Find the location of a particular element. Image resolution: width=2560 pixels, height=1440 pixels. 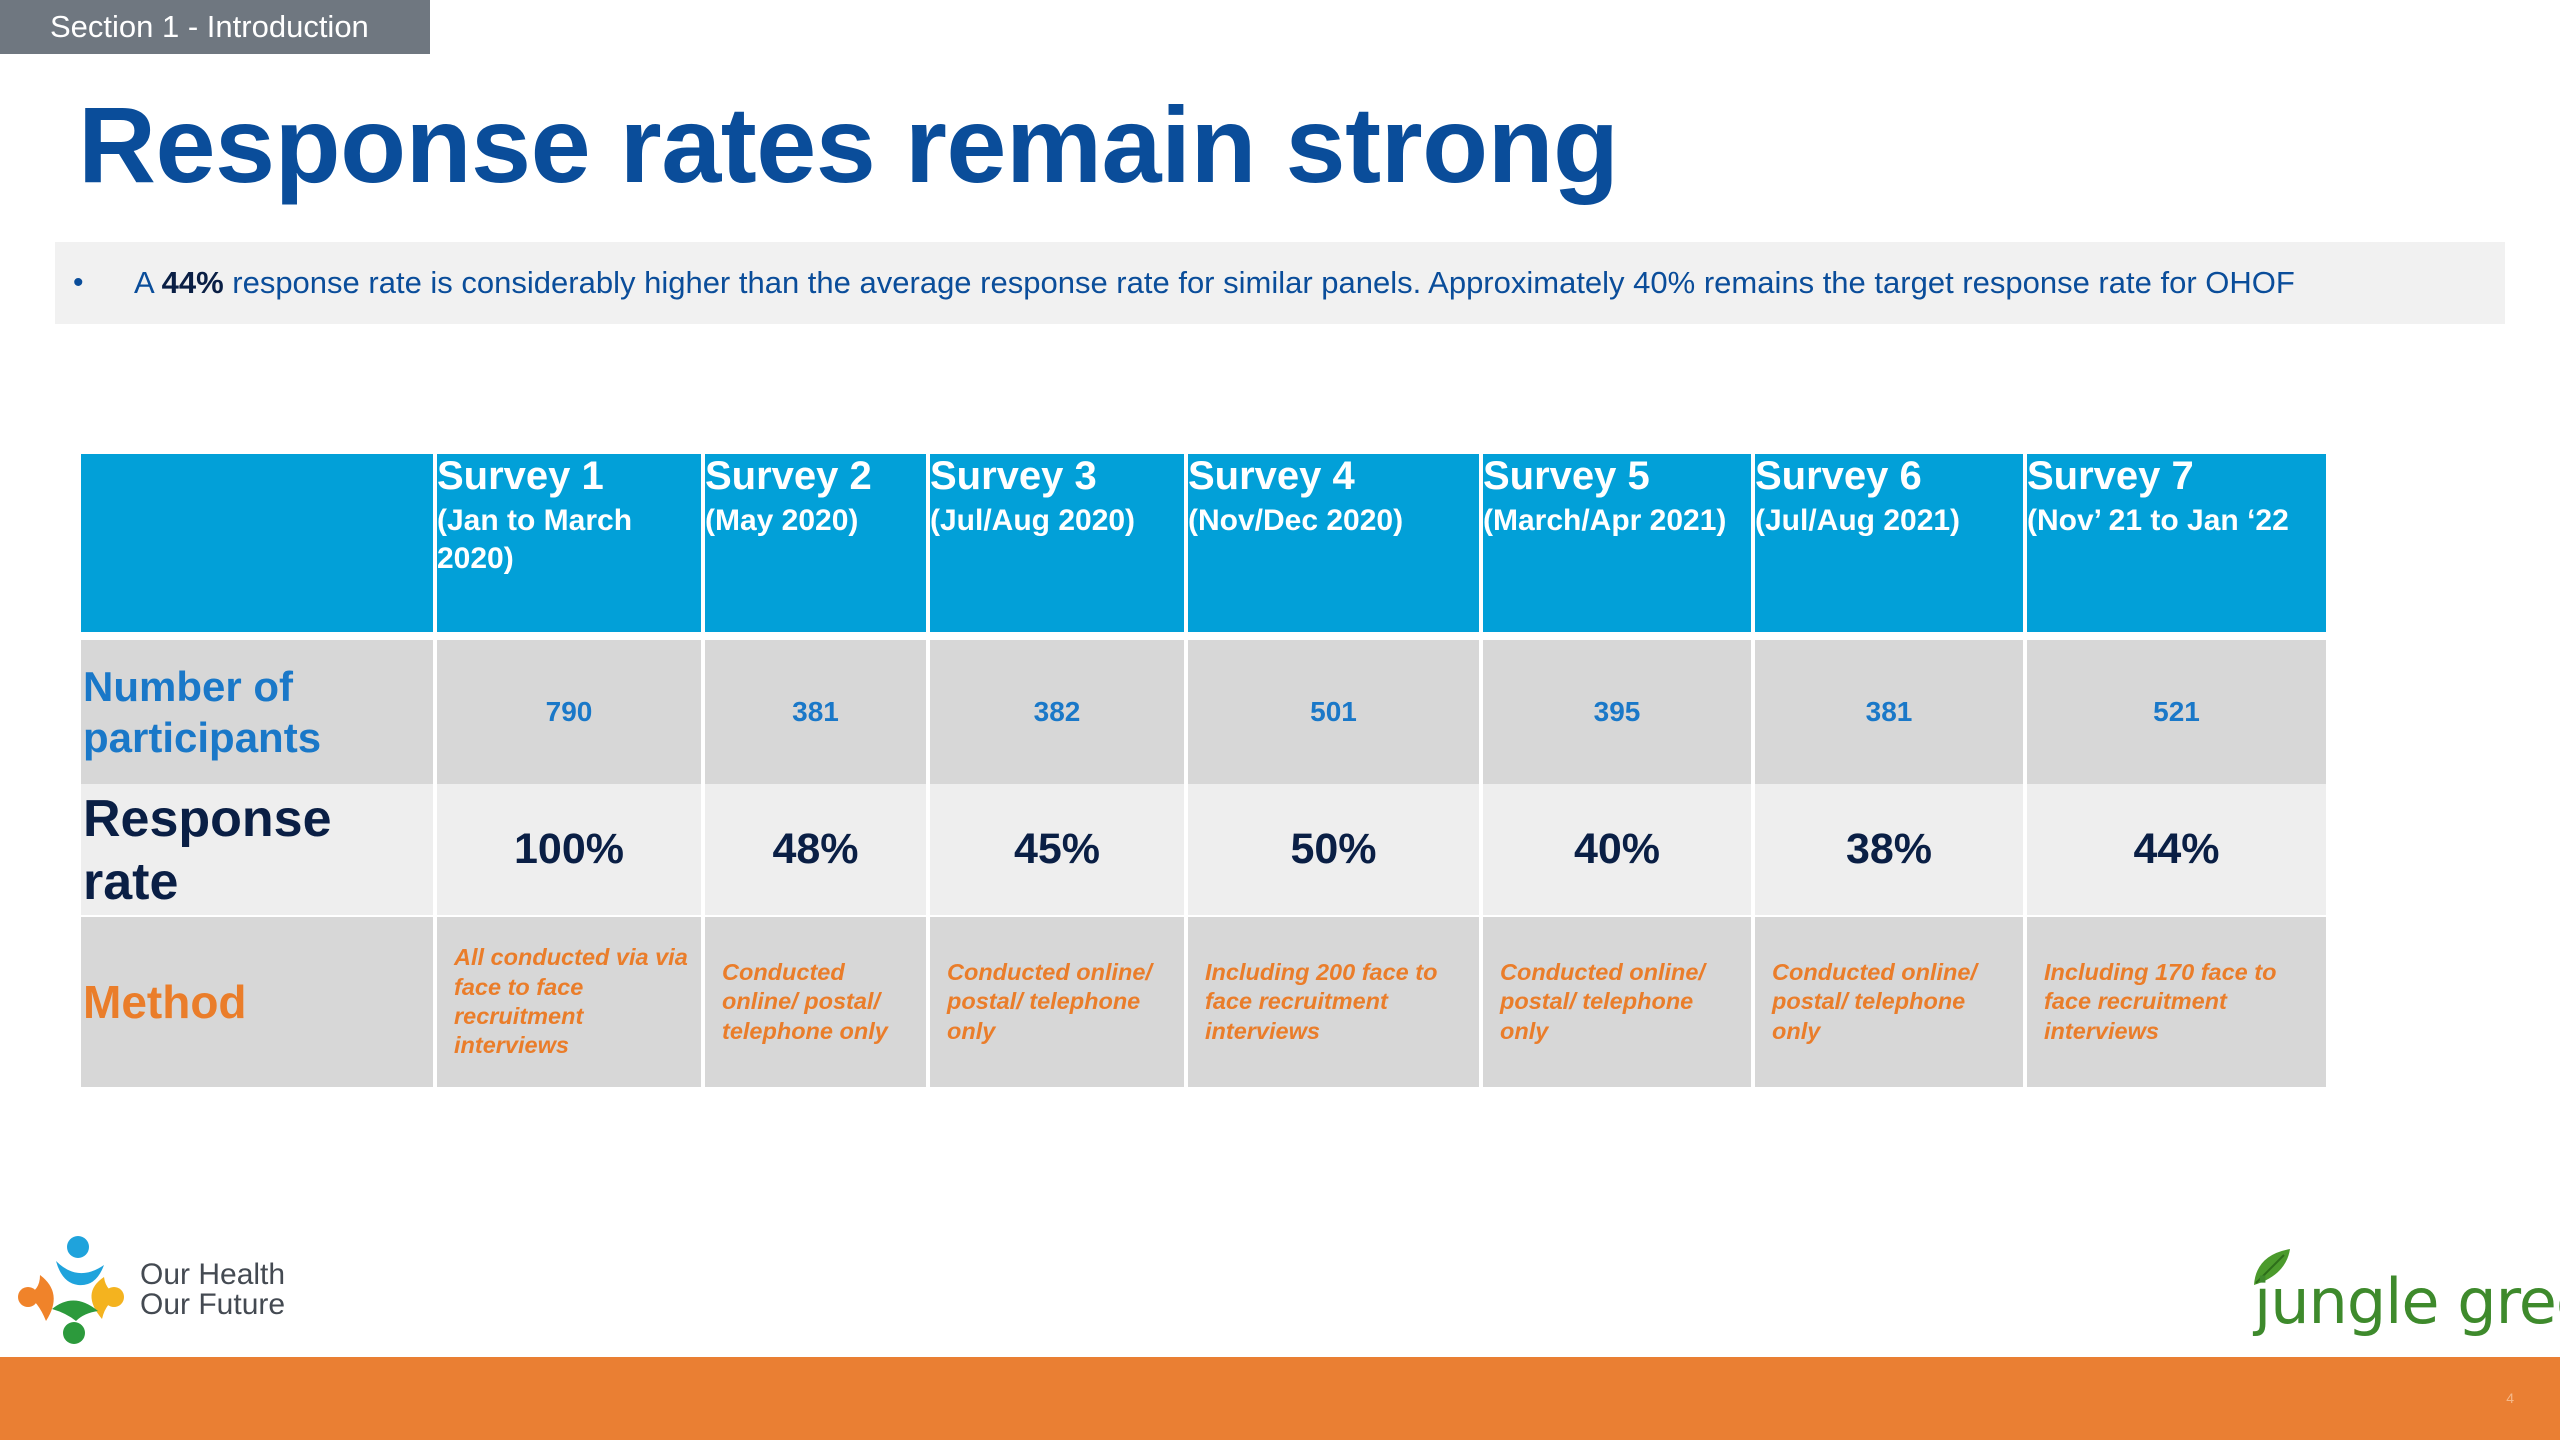

slide-title: Response rates remain strong is located at coordinates (848, 144).